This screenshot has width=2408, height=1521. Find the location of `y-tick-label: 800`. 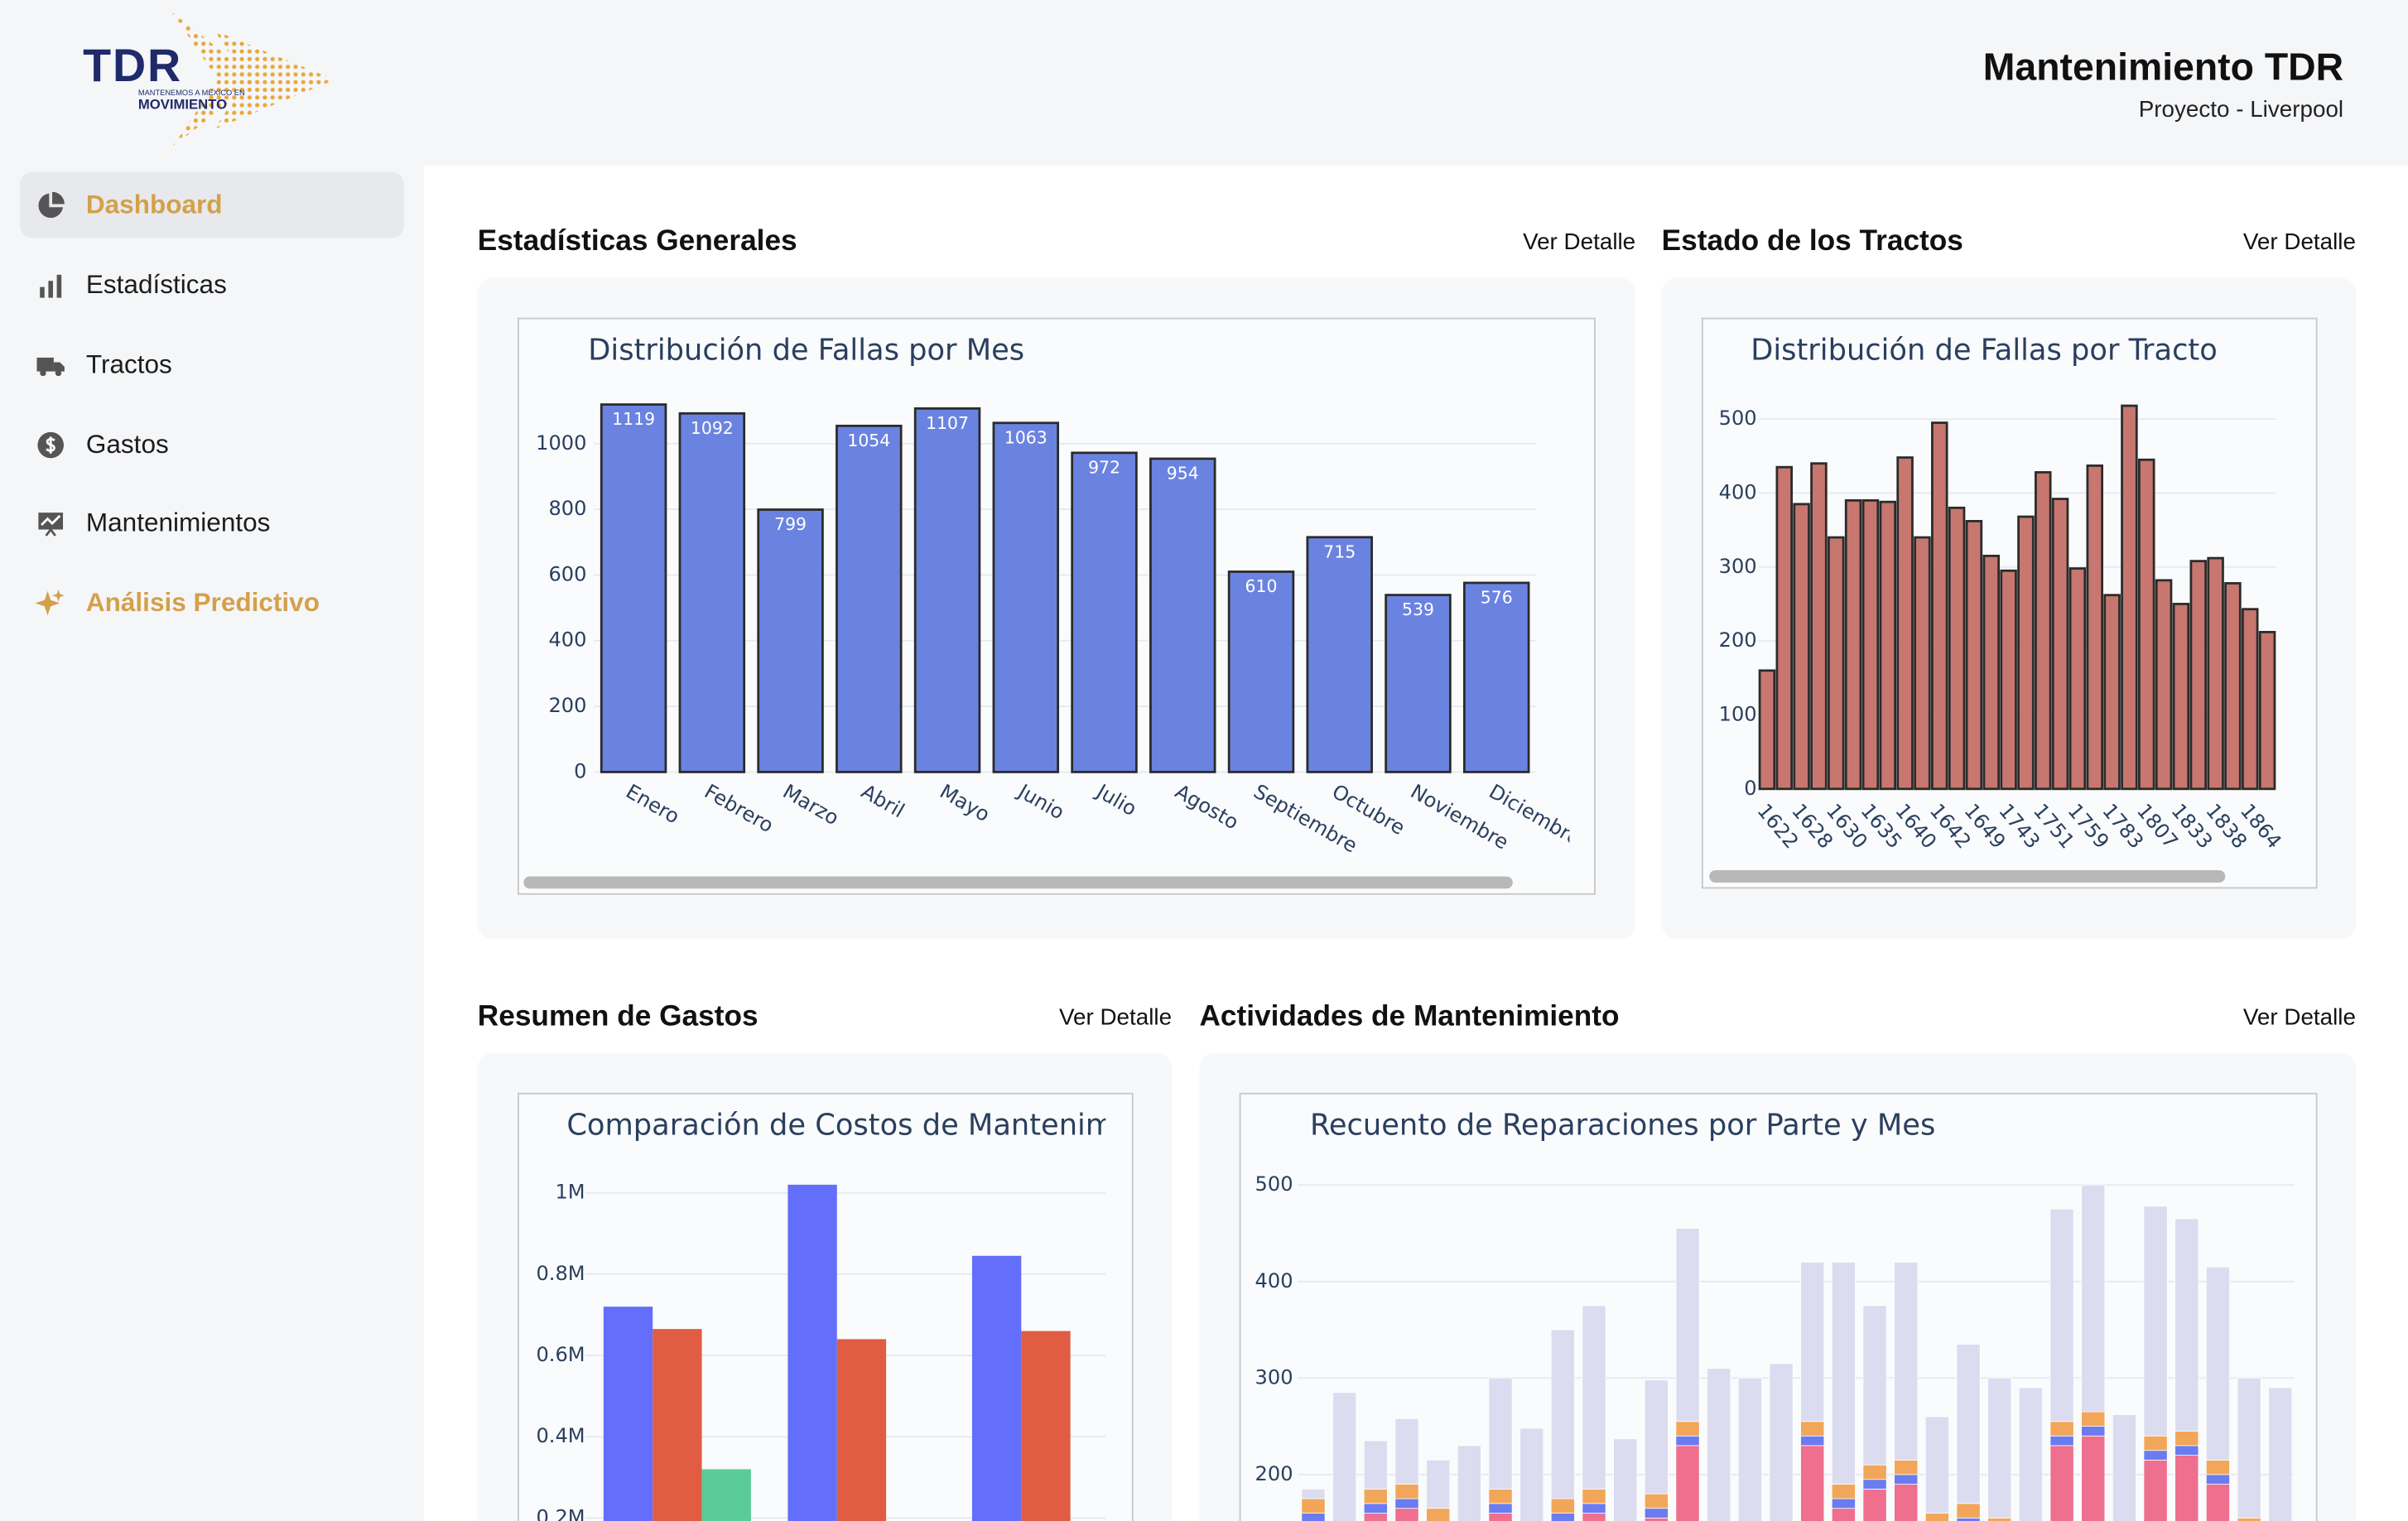

y-tick-label: 800 is located at coordinates (567, 508).